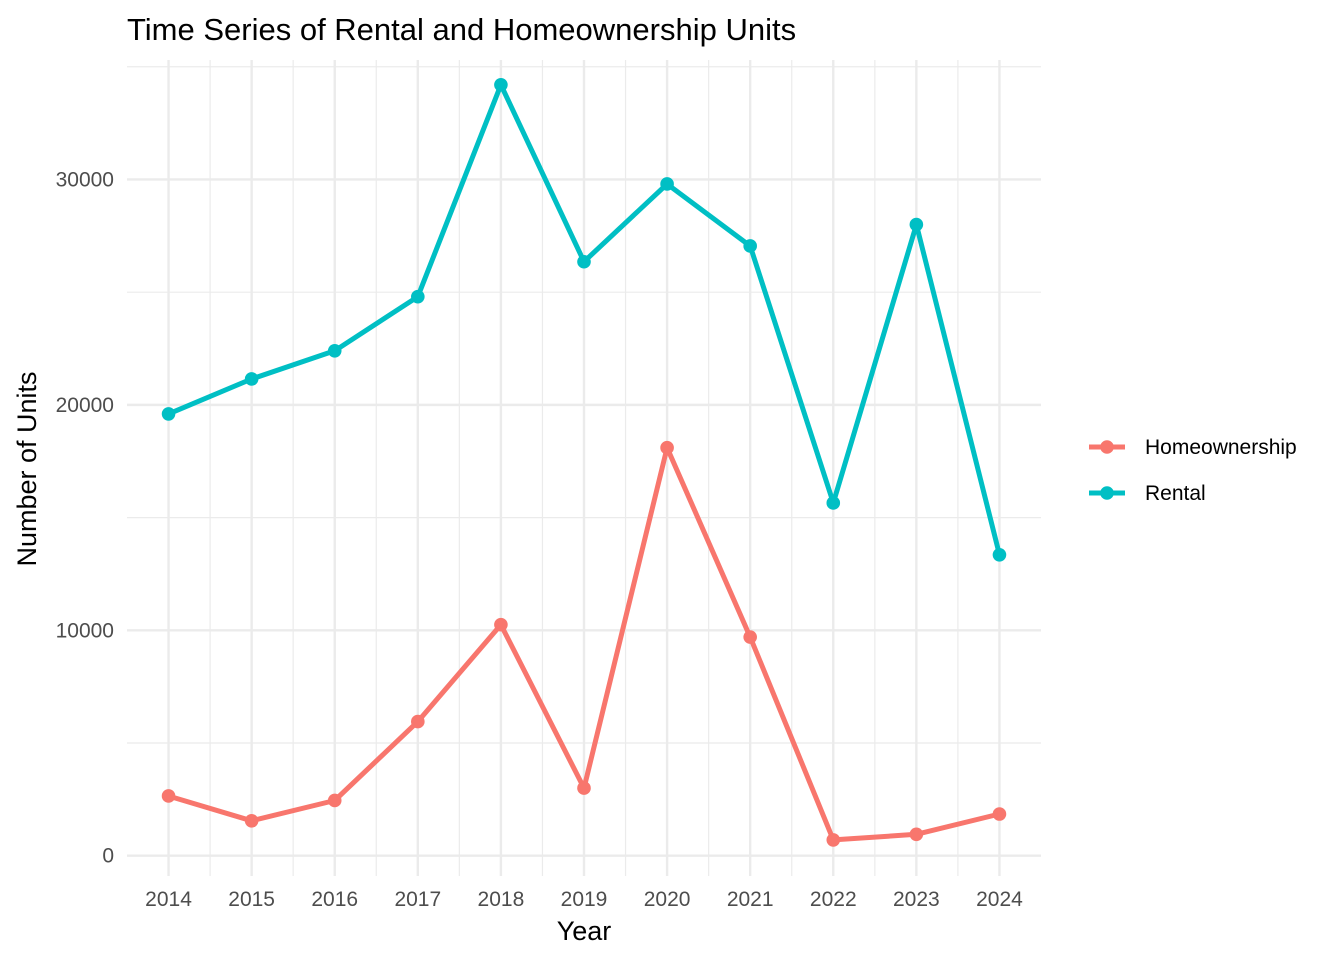 The image size is (1344, 960). Describe the element at coordinates (417, 899) in the screenshot. I see `x-tick-label: 2017` at that location.